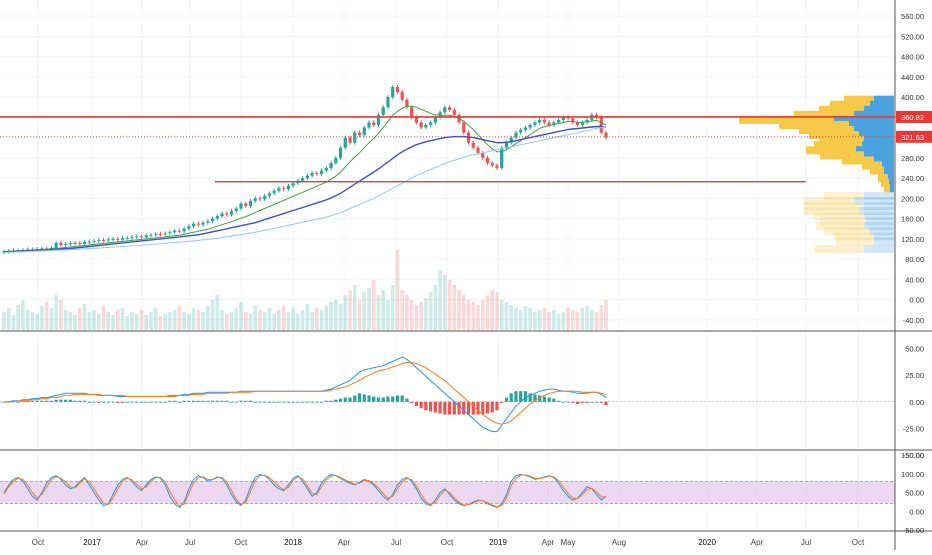 The height and width of the screenshot is (555, 932). Describe the element at coordinates (305, 290) in the screenshot. I see `volume-pane` at that location.